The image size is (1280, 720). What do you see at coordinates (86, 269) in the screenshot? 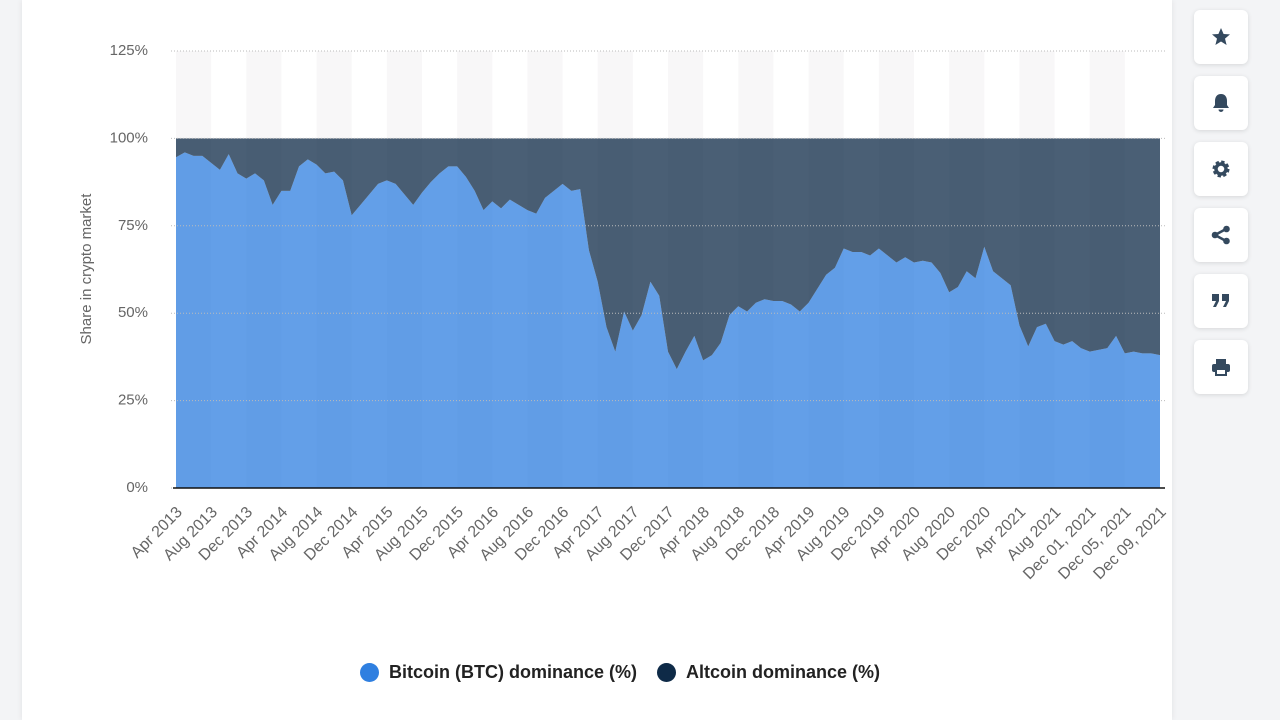
I see `y-axis-label: Share in crypto market` at bounding box center [86, 269].